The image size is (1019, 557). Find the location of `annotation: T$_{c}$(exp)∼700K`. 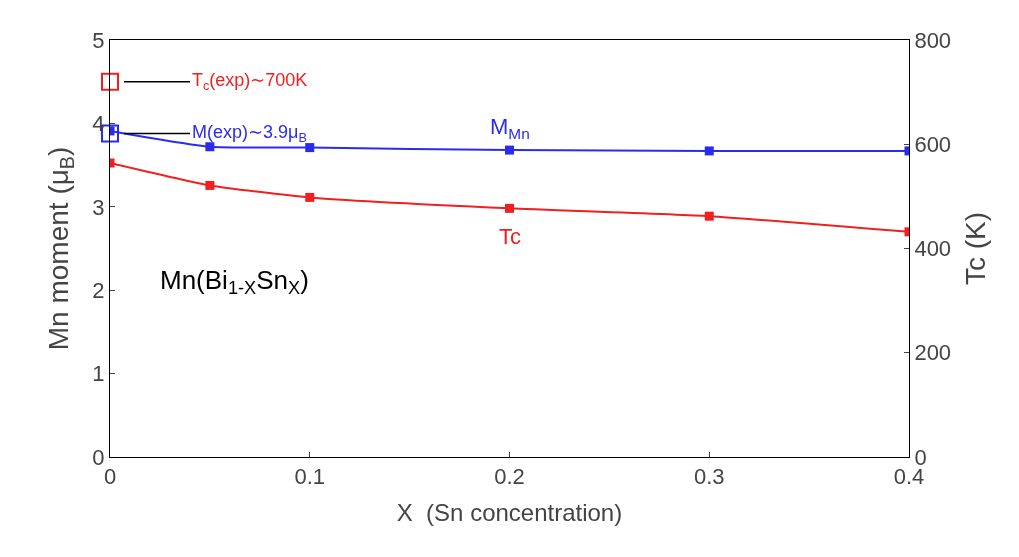

annotation: T$_{c}$(exp)∼700K is located at coordinates (250, 81).